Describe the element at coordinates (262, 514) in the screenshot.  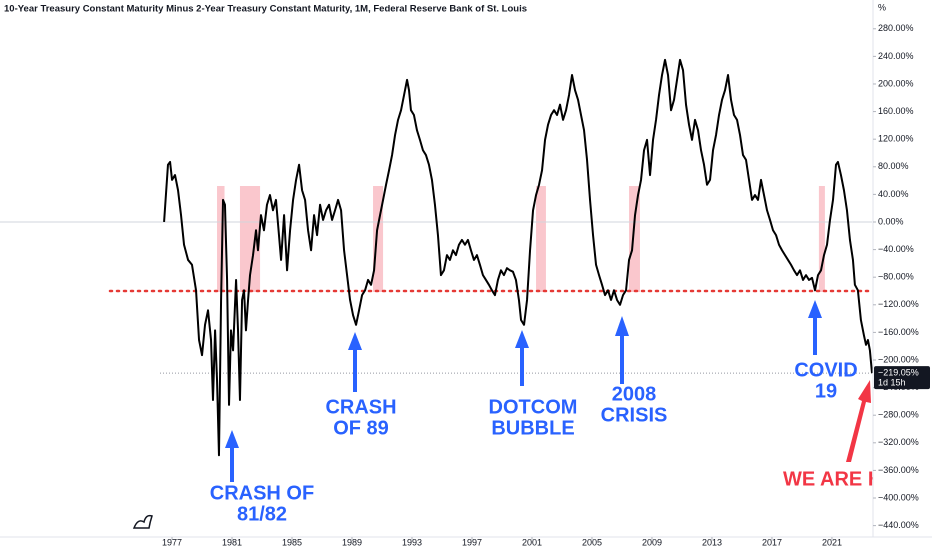
I see `annotation: 81/82` at that location.